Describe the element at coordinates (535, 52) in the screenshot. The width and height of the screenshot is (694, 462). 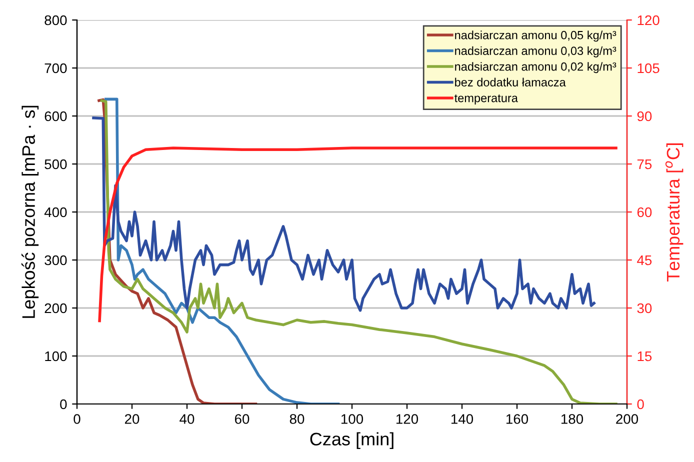
I see `legend-label: nadsiarczan amonu 0,03 kg/m³` at that location.